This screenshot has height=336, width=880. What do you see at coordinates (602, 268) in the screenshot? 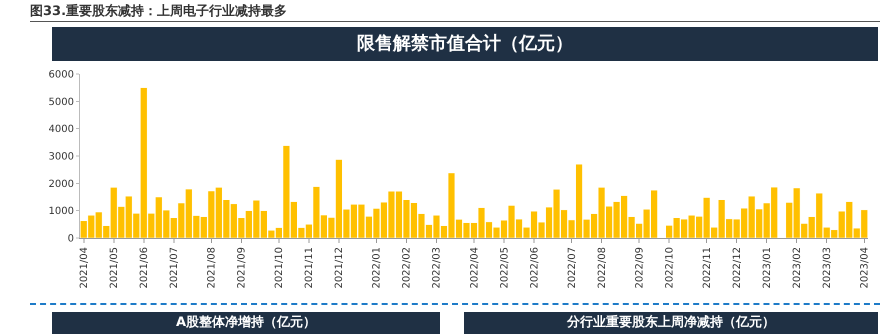
I see `x-tick-label: 2022/08` at bounding box center [602, 268].